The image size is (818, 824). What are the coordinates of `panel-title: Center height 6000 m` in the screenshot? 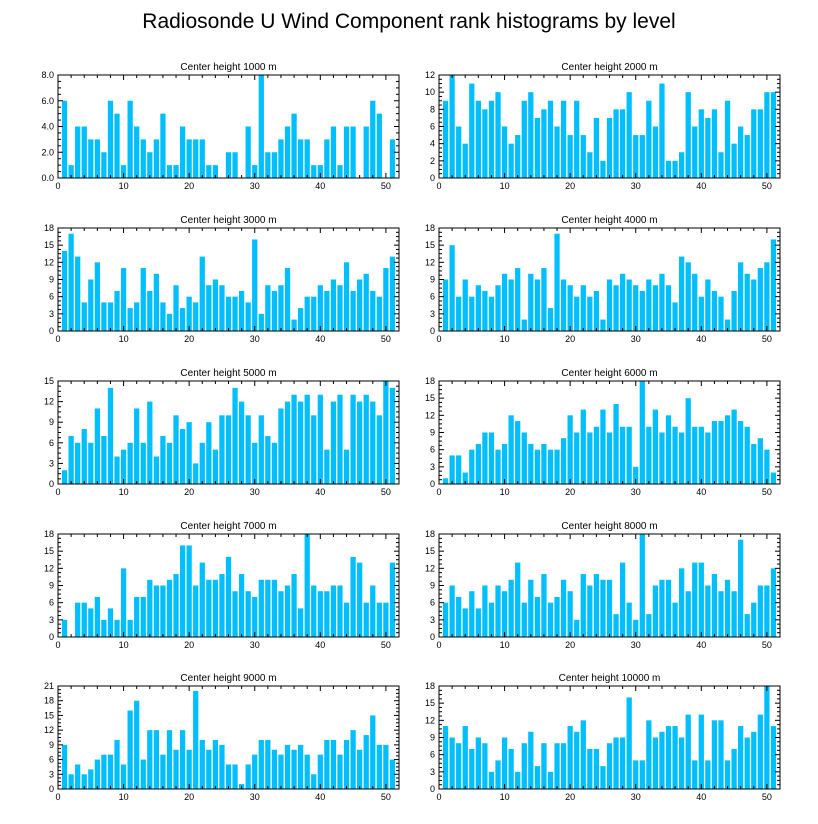 It's located at (609, 373).